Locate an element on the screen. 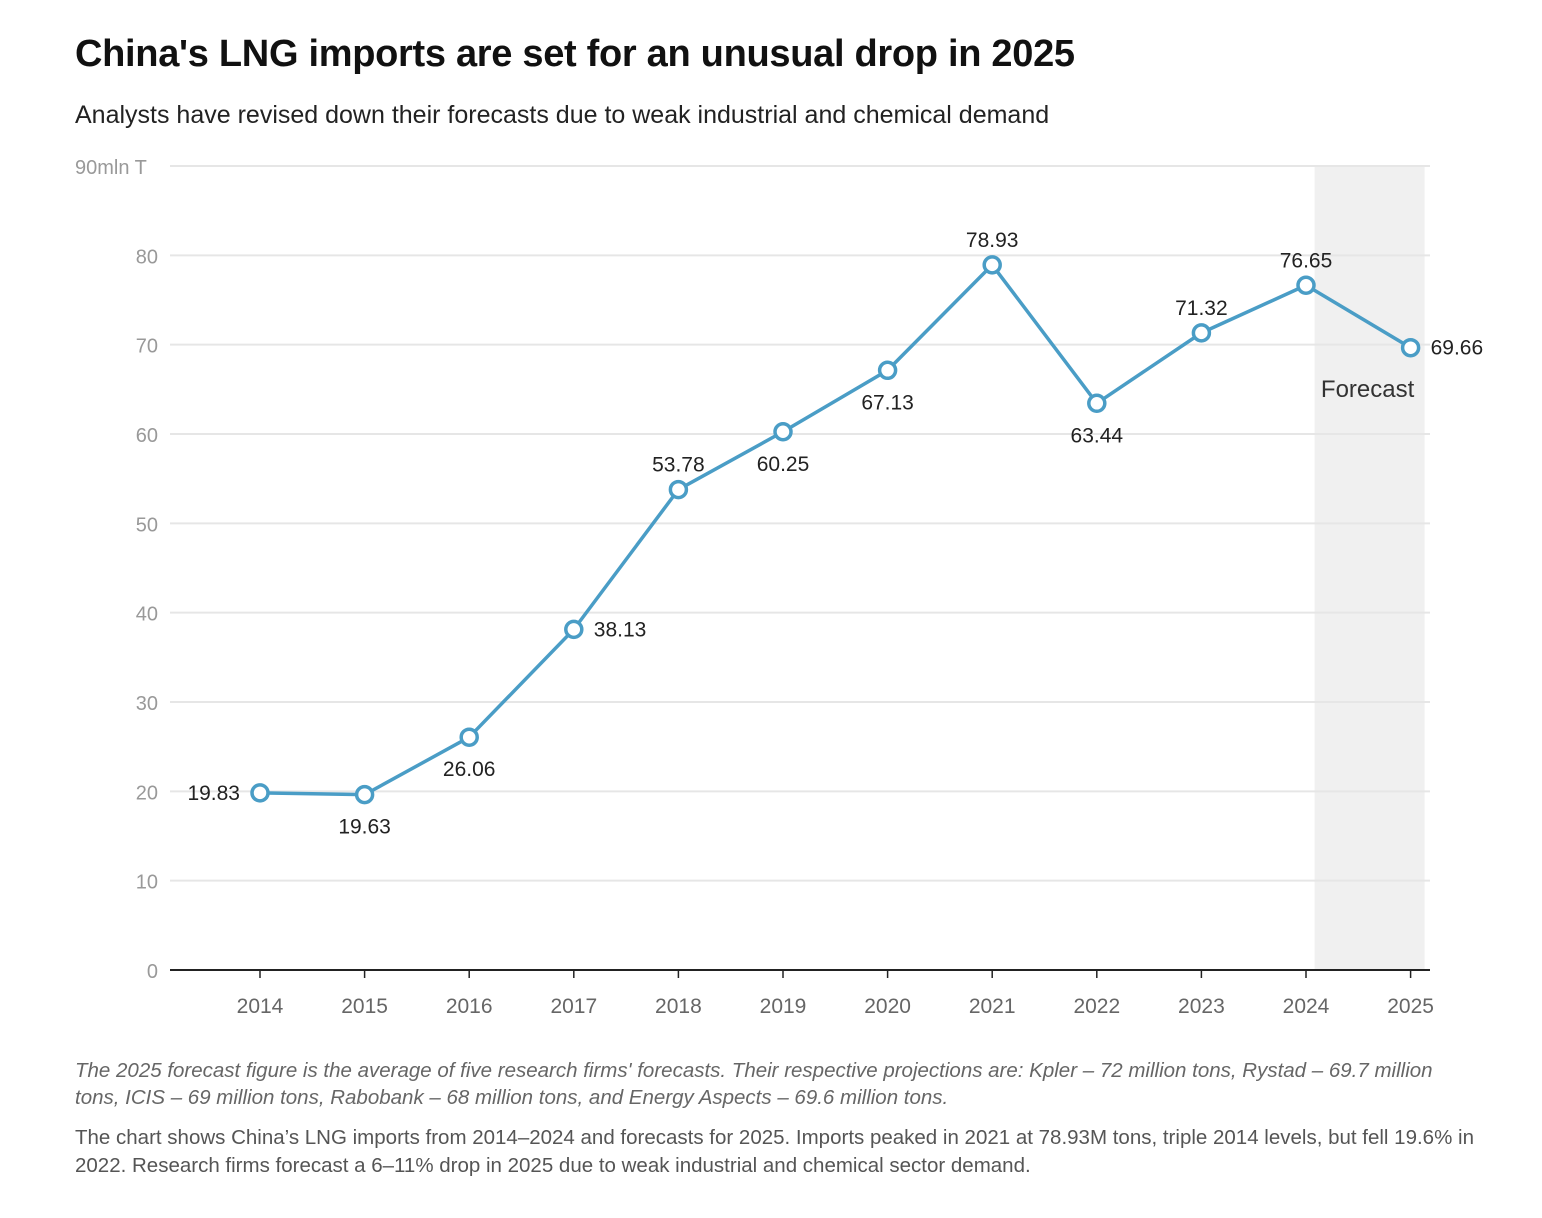 The image size is (1542, 1218). x-tick-label: 2018 is located at coordinates (678, 1006).